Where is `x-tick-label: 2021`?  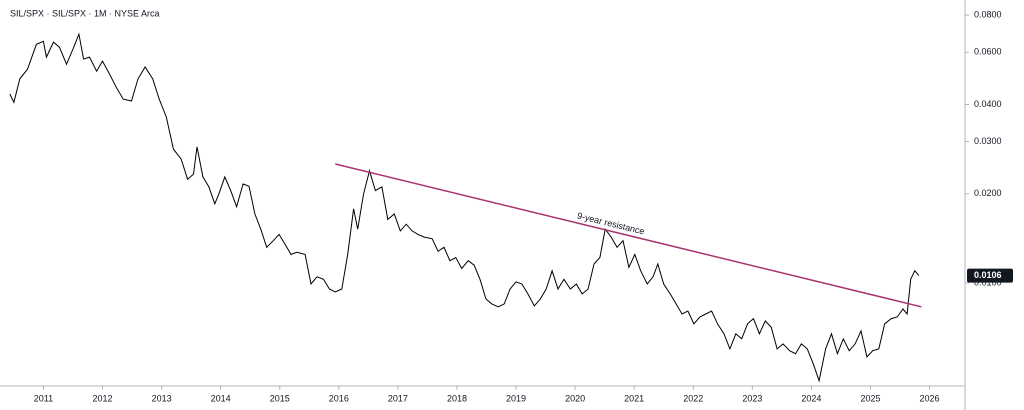
x-tick-label: 2021 is located at coordinates (634, 398).